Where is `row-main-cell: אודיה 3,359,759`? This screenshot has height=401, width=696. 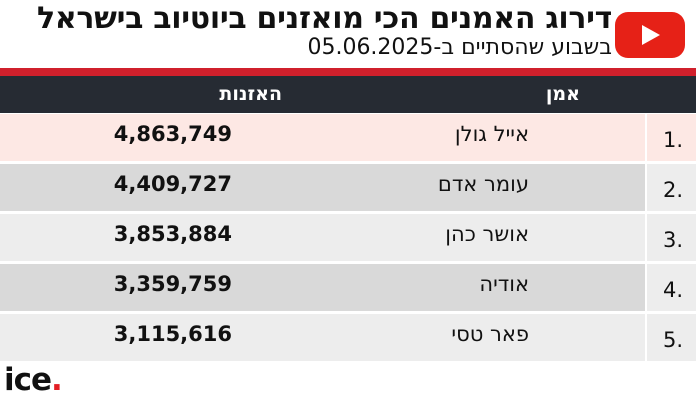 row-main-cell: אודיה 3,359,759 is located at coordinates (322, 287).